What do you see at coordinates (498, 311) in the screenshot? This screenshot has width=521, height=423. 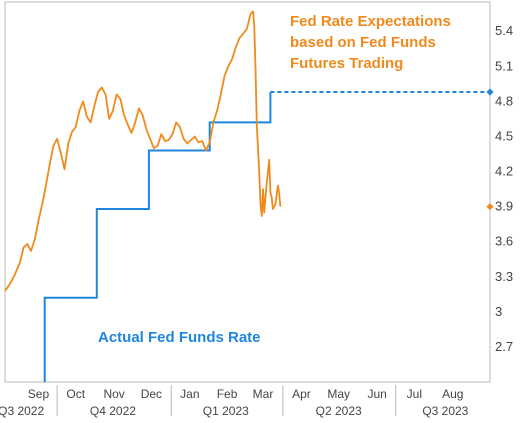 I see `y-tick-label: 3` at bounding box center [498, 311].